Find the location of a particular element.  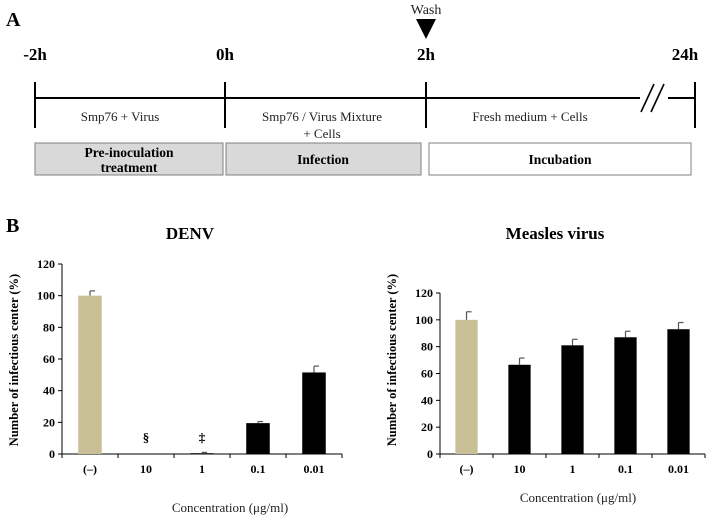

wash-label: Wash is located at coordinates (426, 10).